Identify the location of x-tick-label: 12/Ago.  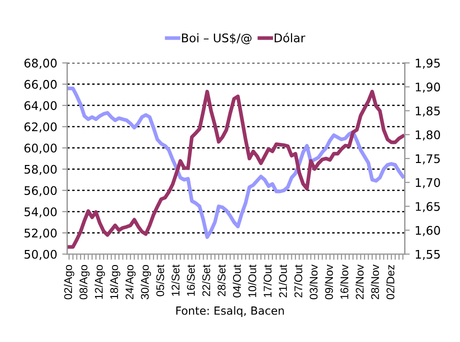
(99, 281).